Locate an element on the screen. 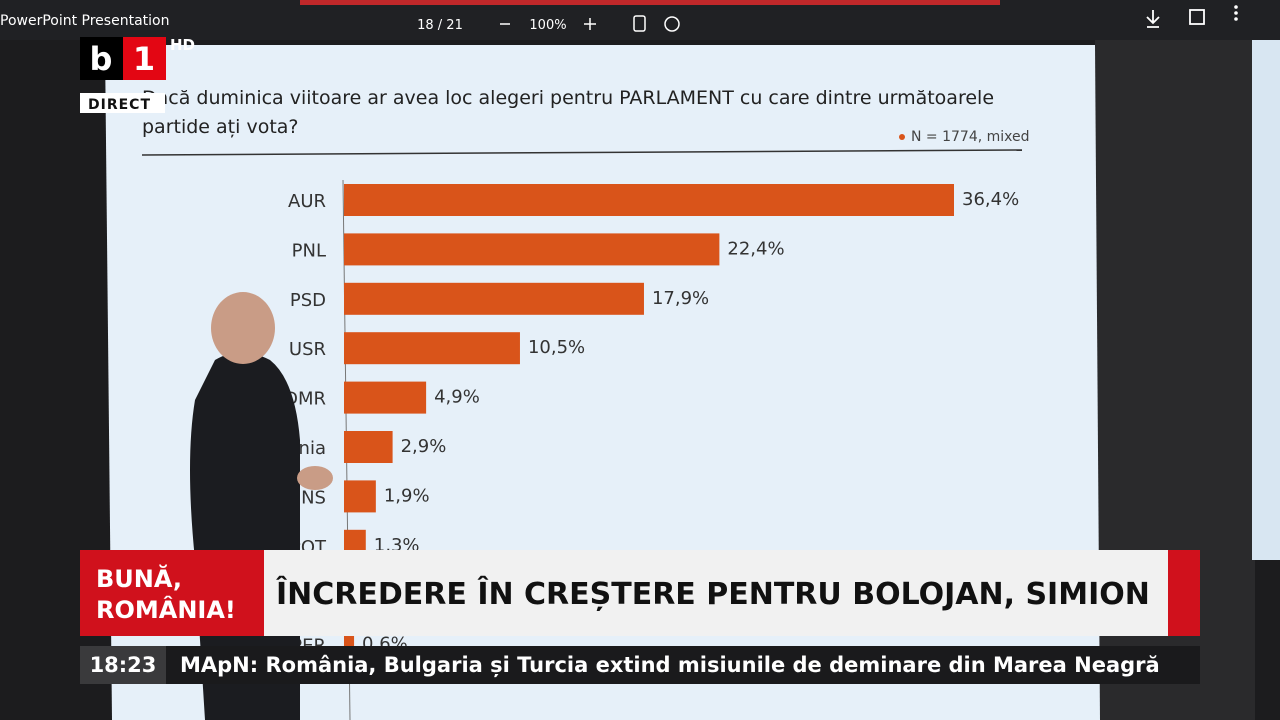 This screenshot has height=720, width=1280. note-dot is located at coordinates (902, 137).